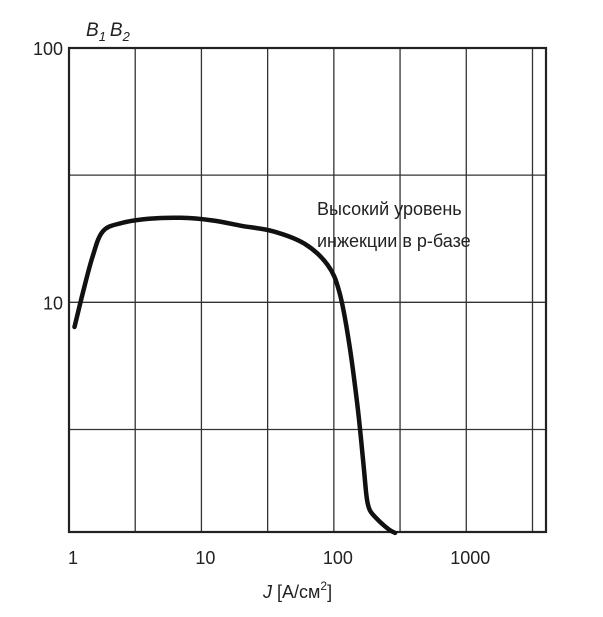 The image size is (603, 617). I want to click on x-axis-label: J [А/см2], so click(297, 590).